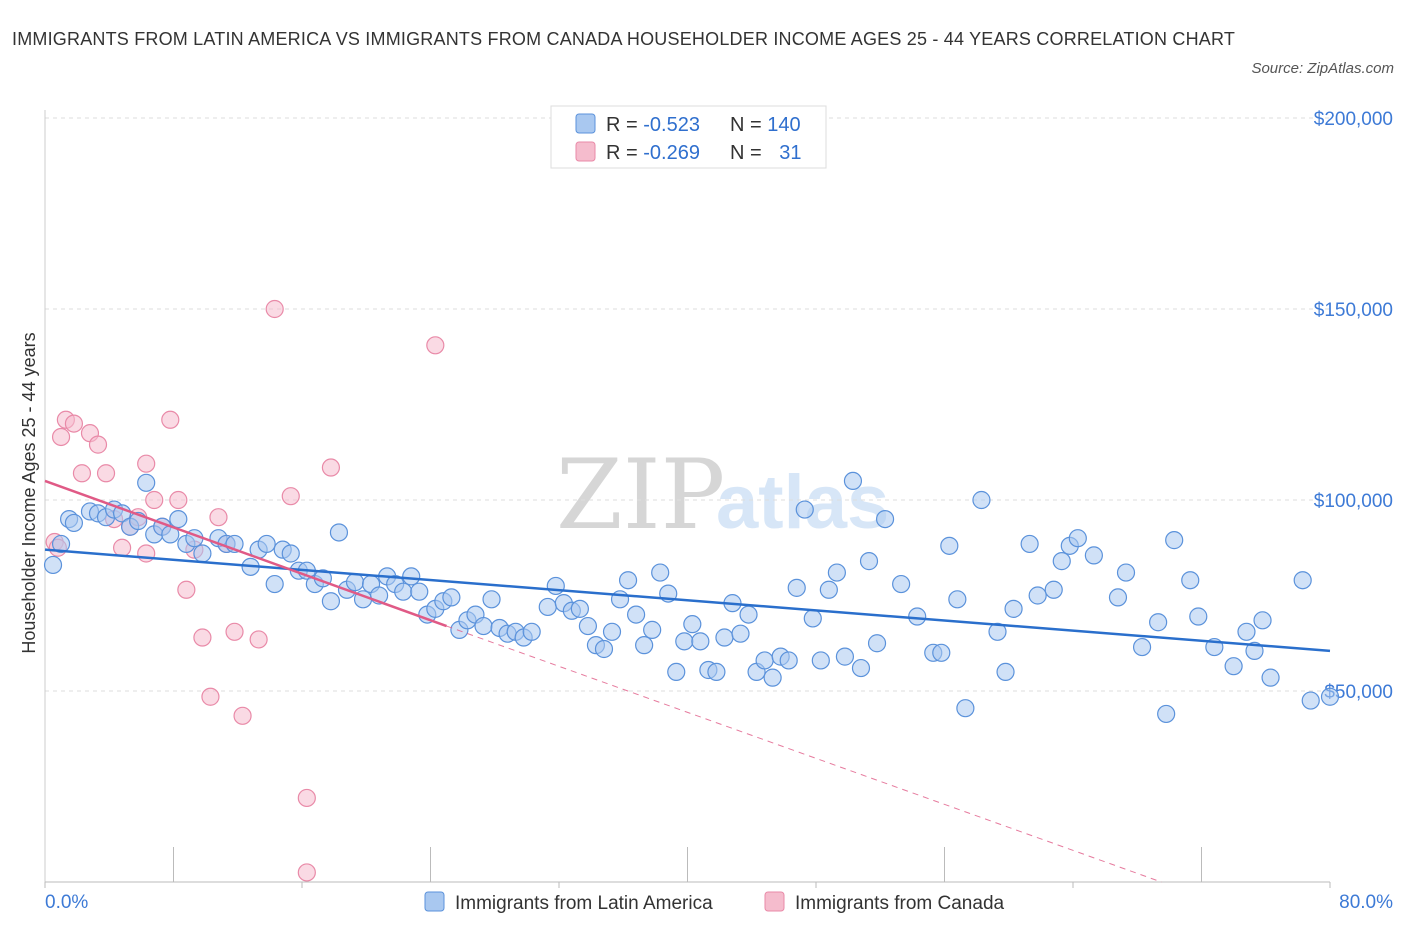 The image size is (1406, 930). I want to click on y-tick-labels: $50,000 $100,000 $150,000 $200,000, so click(1353, 406).